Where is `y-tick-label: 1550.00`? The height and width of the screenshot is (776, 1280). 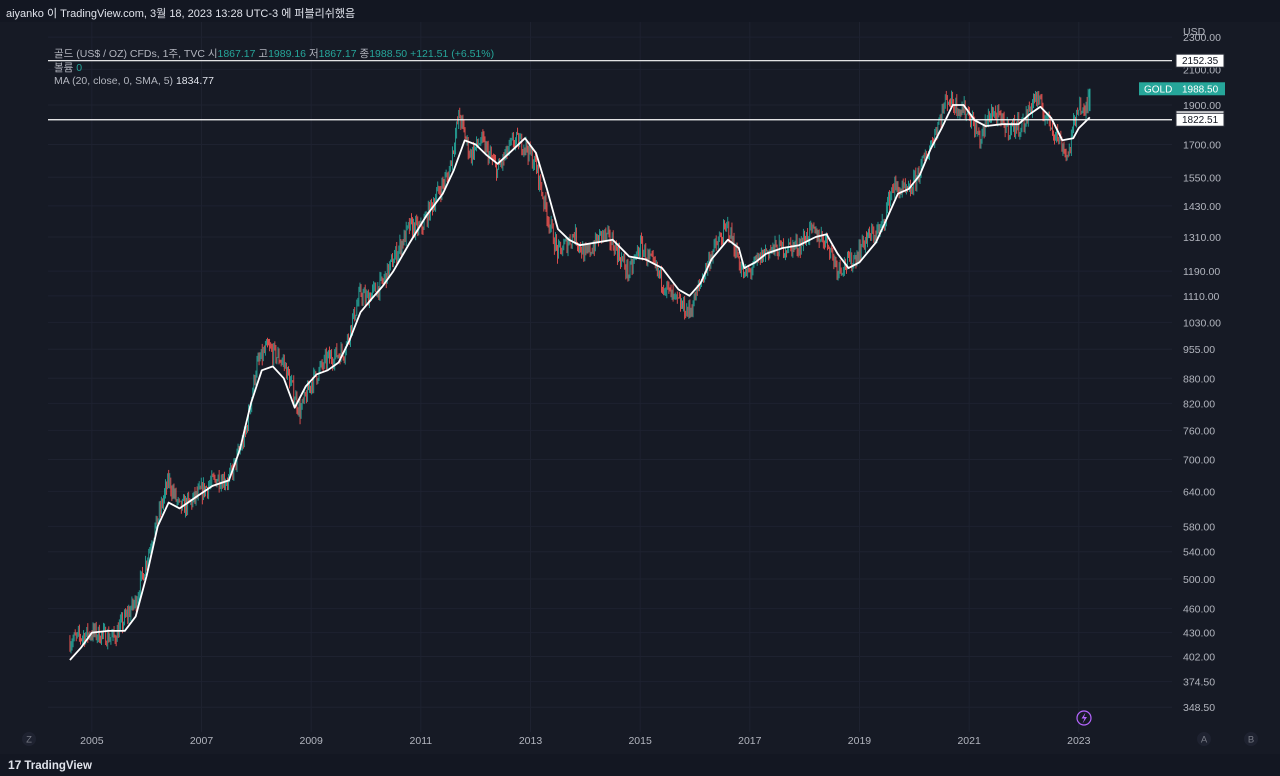 y-tick-label: 1550.00 is located at coordinates (1202, 178).